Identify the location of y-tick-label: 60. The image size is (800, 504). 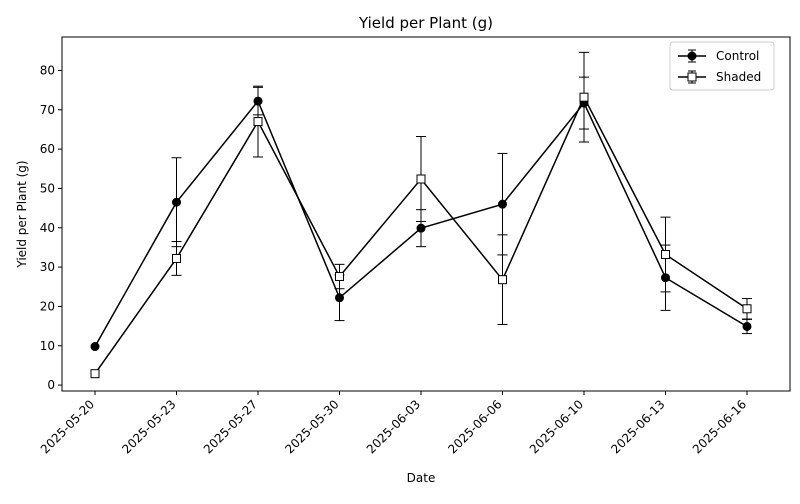
(47, 149).